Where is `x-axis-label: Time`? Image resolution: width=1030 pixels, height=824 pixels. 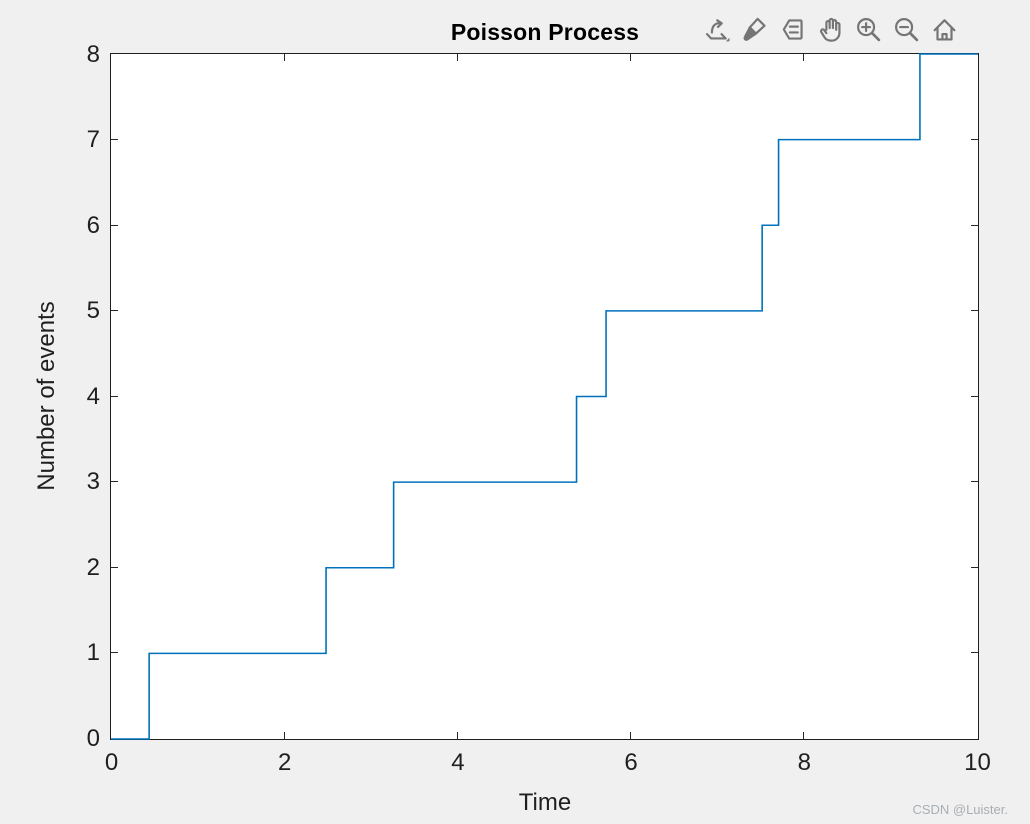
x-axis-label: Time is located at coordinates (545, 802).